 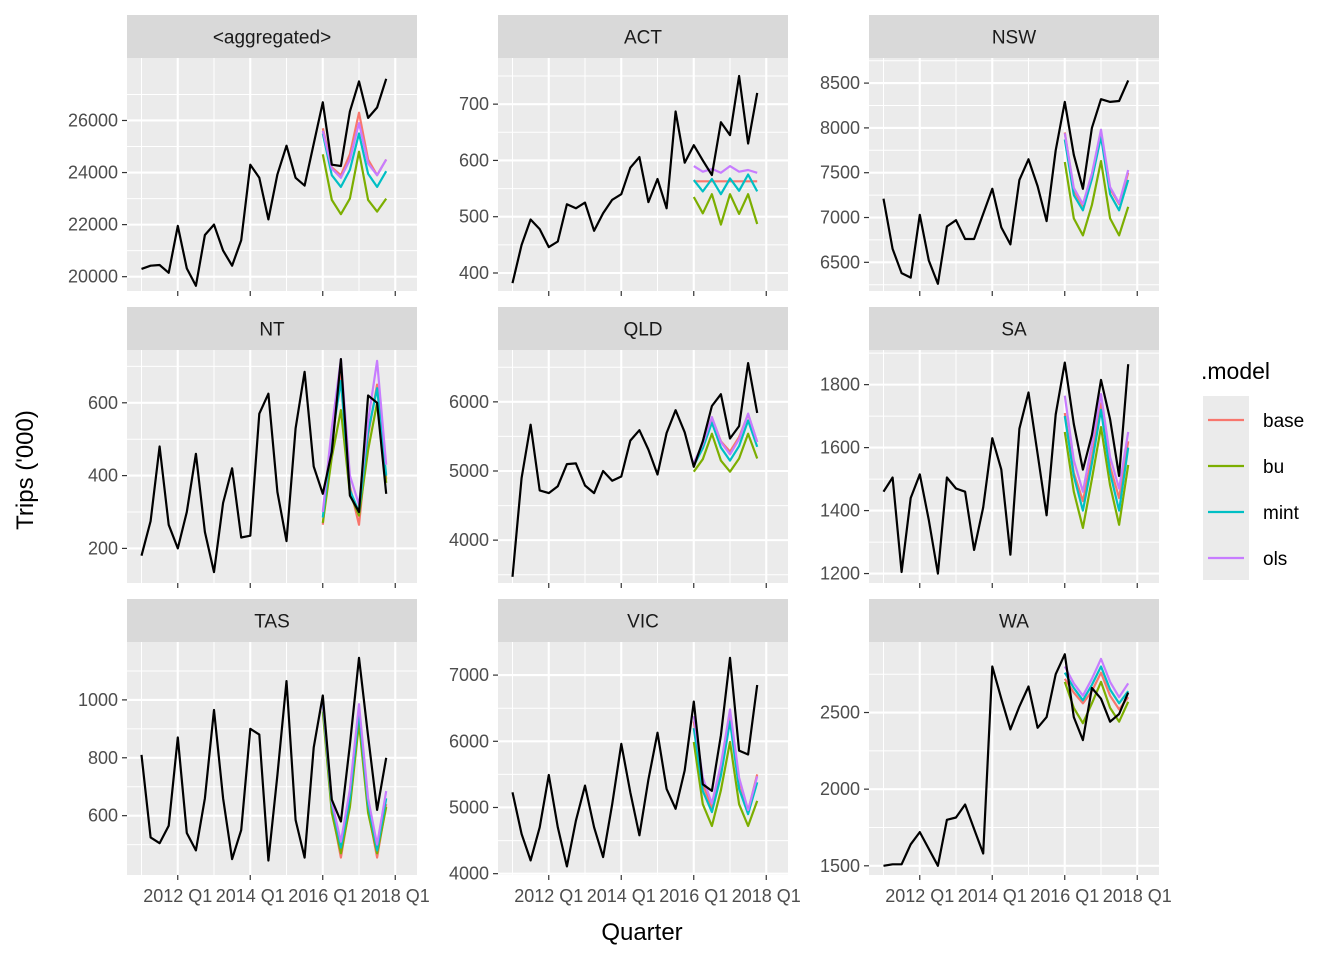 I want to click on facet-panel-nt: NT 200 400 600, so click(x=252, y=447).